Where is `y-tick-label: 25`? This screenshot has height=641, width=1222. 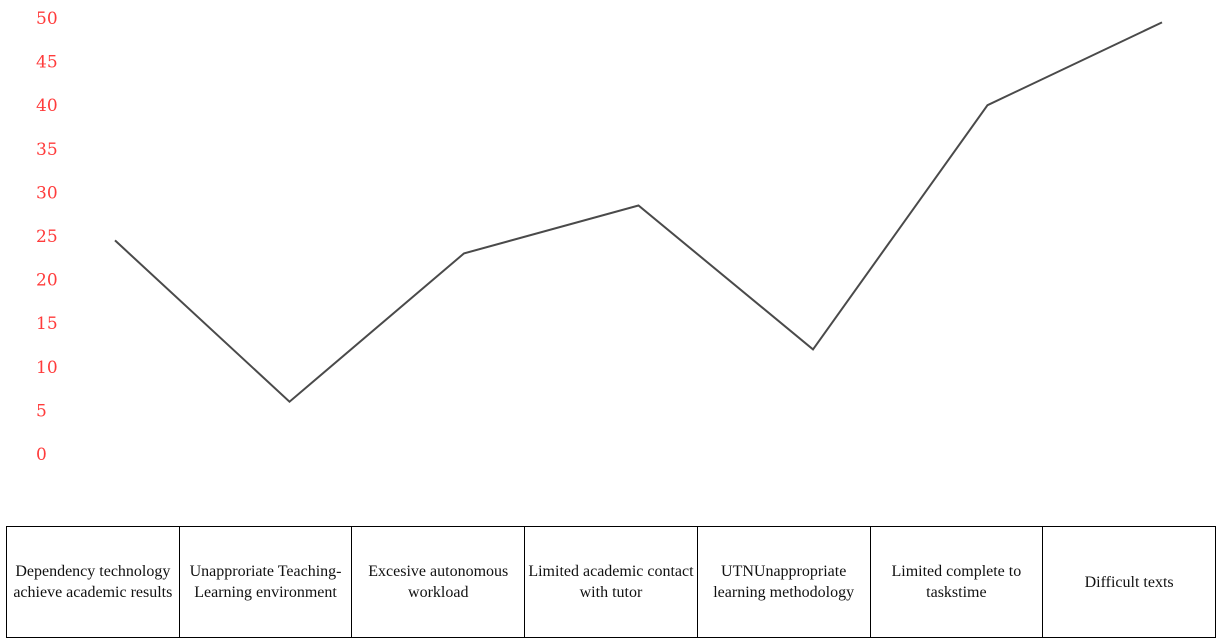
y-tick-label: 25 is located at coordinates (47, 237).